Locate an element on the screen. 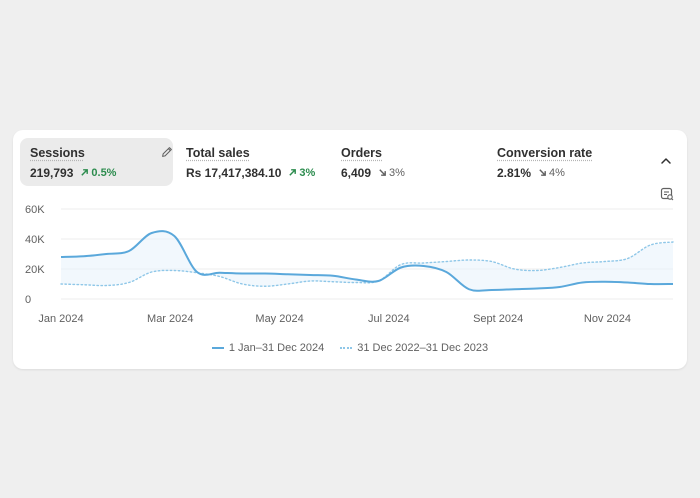 The image size is (700, 498). legend-previous: 31 Dec 2022–31 Dec 2023 is located at coordinates (414, 348).